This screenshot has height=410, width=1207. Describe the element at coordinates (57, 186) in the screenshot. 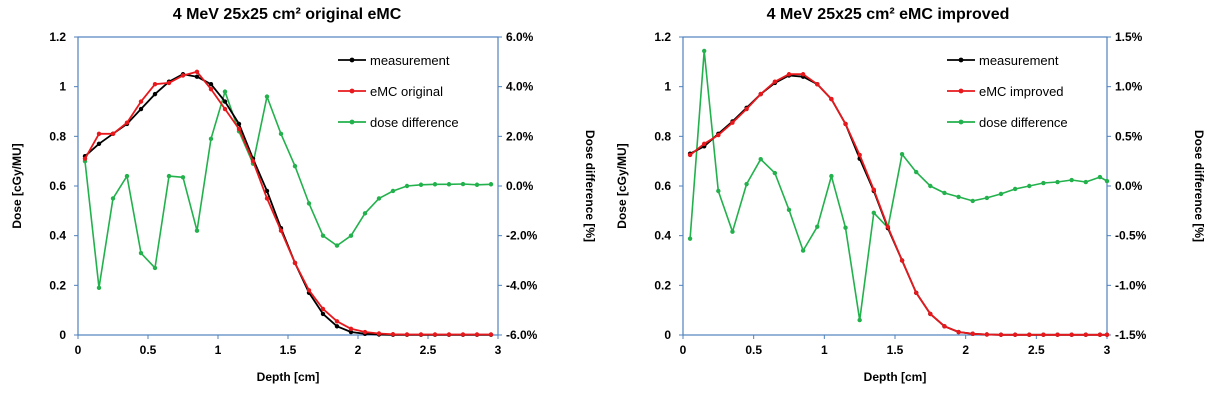

I see `y-tick-label: 0.6` at that location.